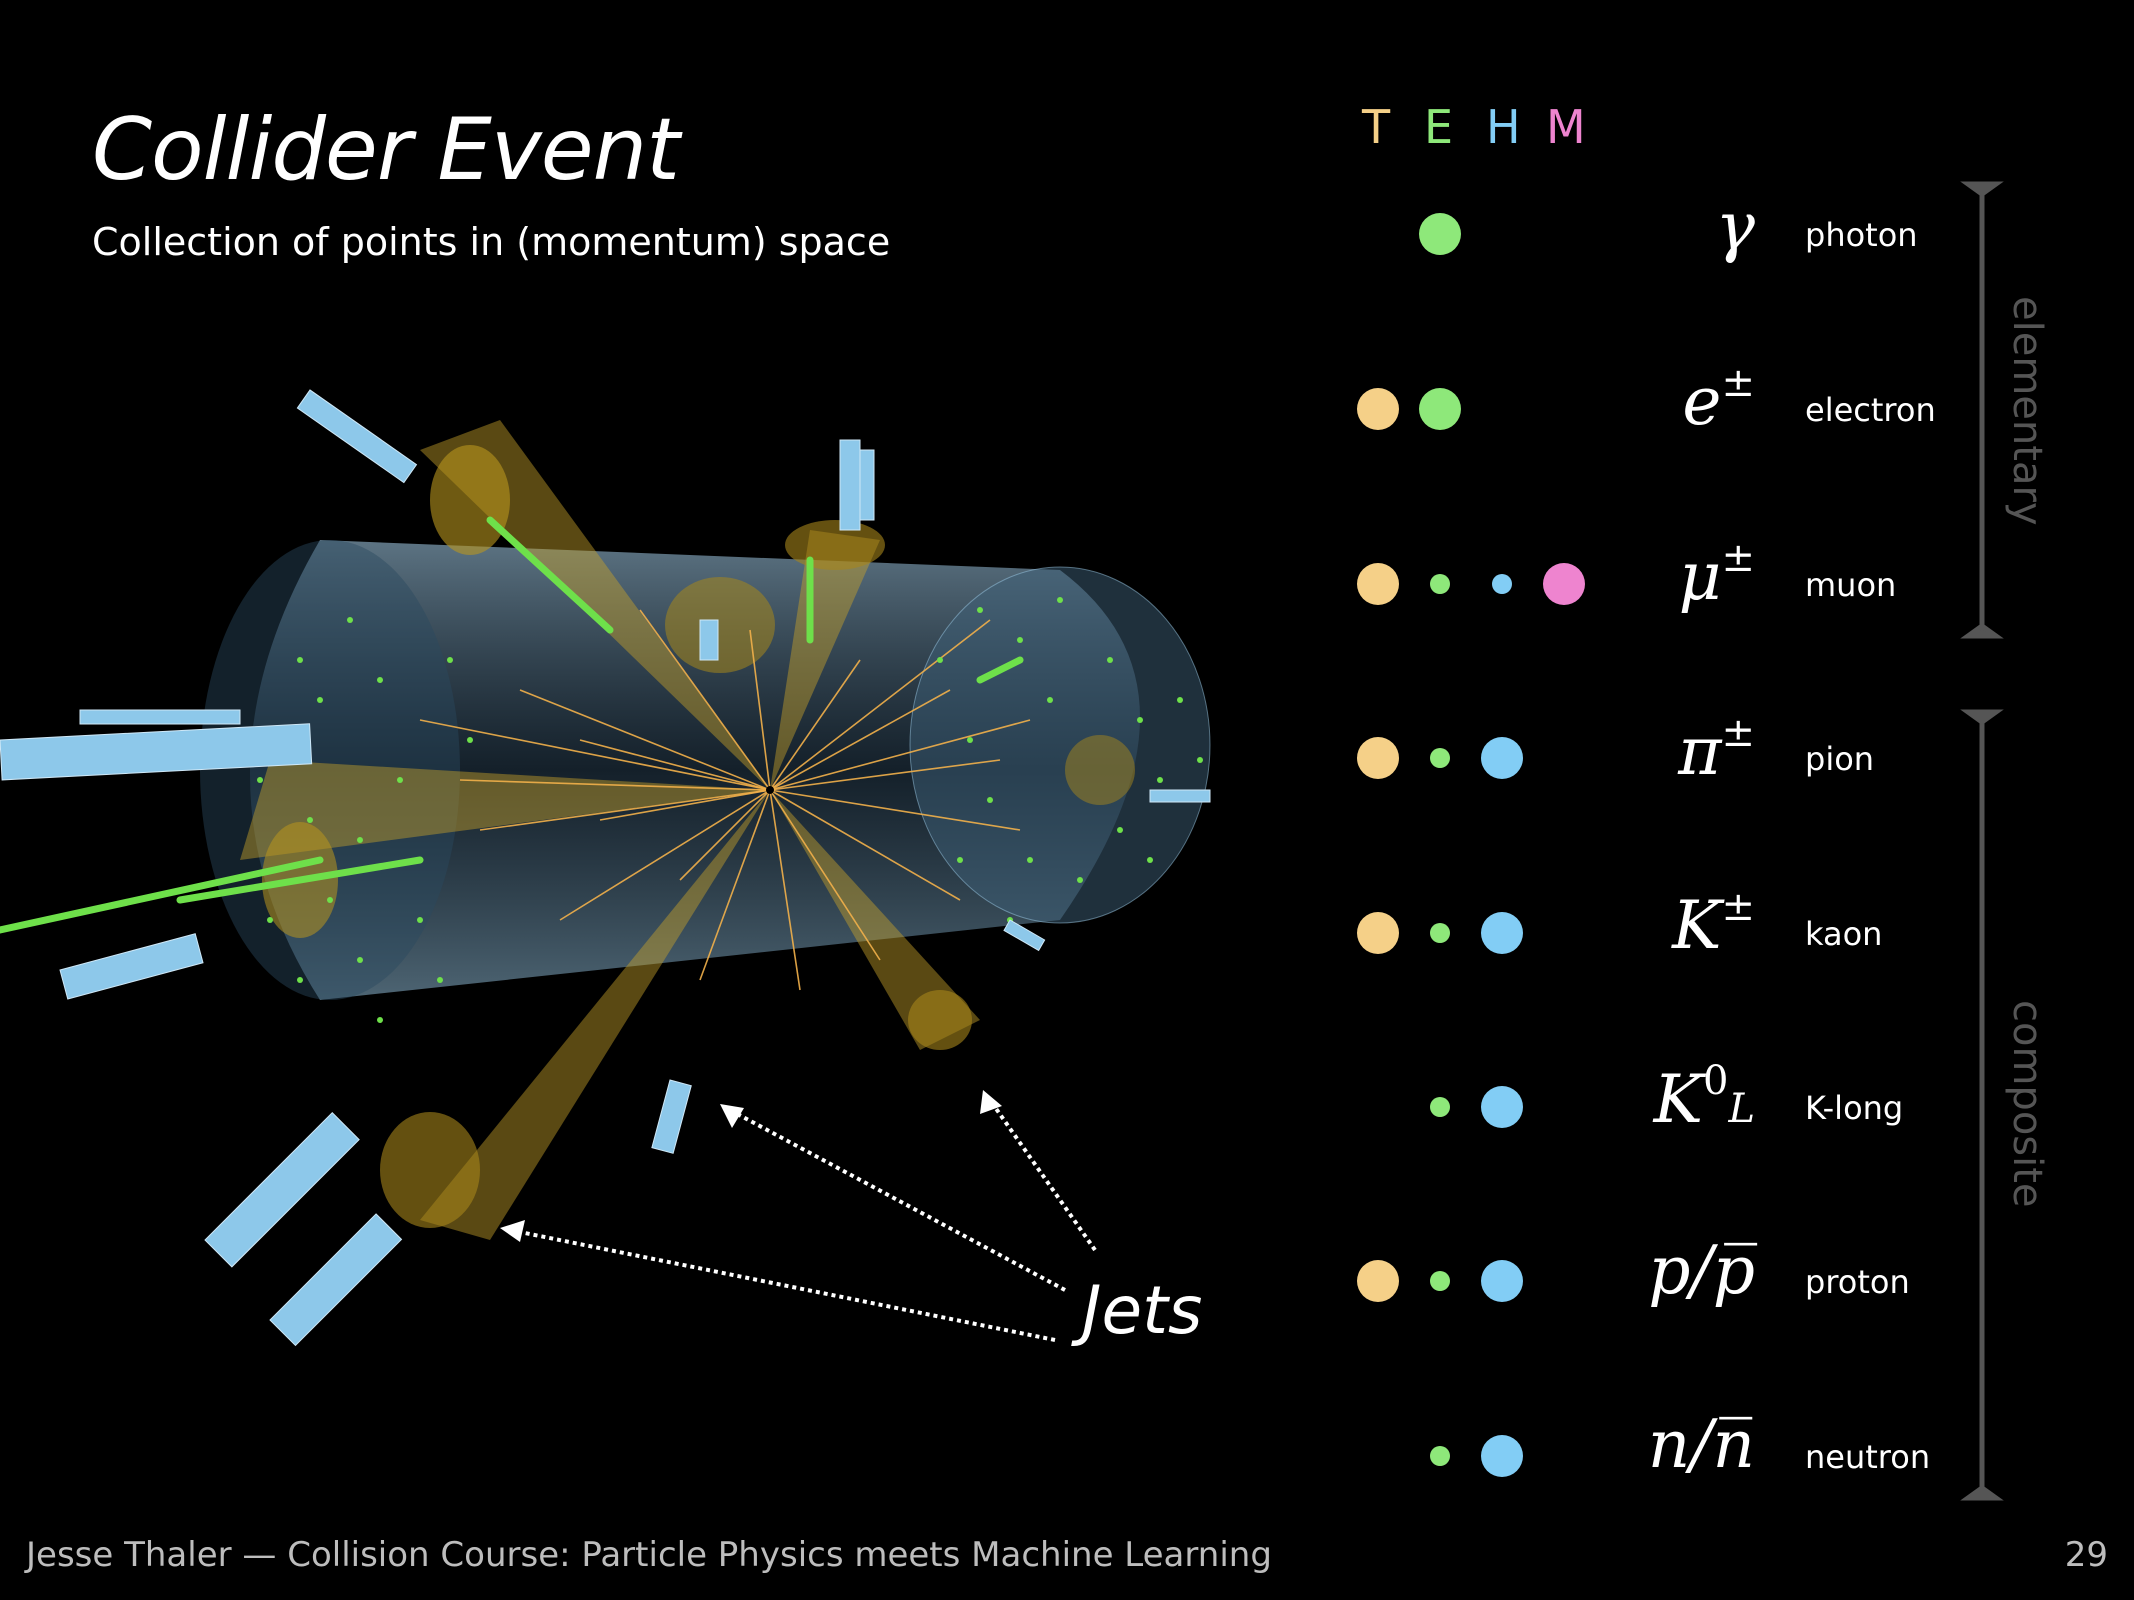 Image resolution: width=2134 pixels, height=1600 pixels. What do you see at coordinates (1564, 584) in the screenshot?
I see `dot-muon-m` at bounding box center [1564, 584].